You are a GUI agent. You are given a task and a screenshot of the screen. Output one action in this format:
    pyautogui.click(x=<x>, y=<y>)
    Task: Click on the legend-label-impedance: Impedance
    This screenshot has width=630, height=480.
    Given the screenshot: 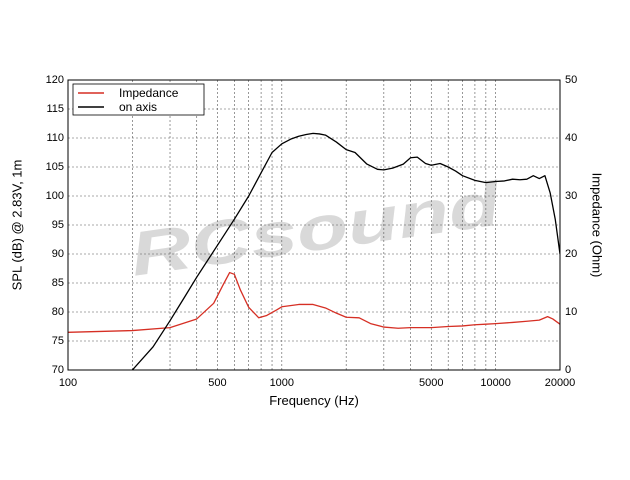 What is the action you would take?
    pyautogui.click(x=149, y=93)
    